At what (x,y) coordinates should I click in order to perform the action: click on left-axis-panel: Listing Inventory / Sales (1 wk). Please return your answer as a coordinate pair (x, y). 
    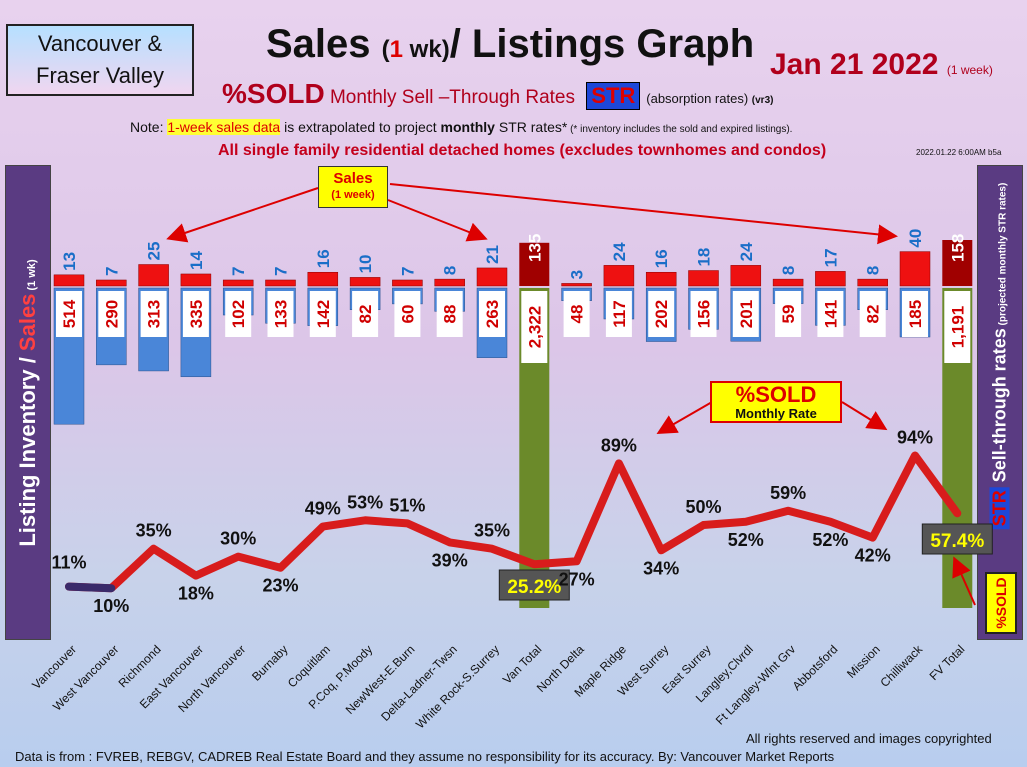
    Looking at the image, I should click on (28, 402).